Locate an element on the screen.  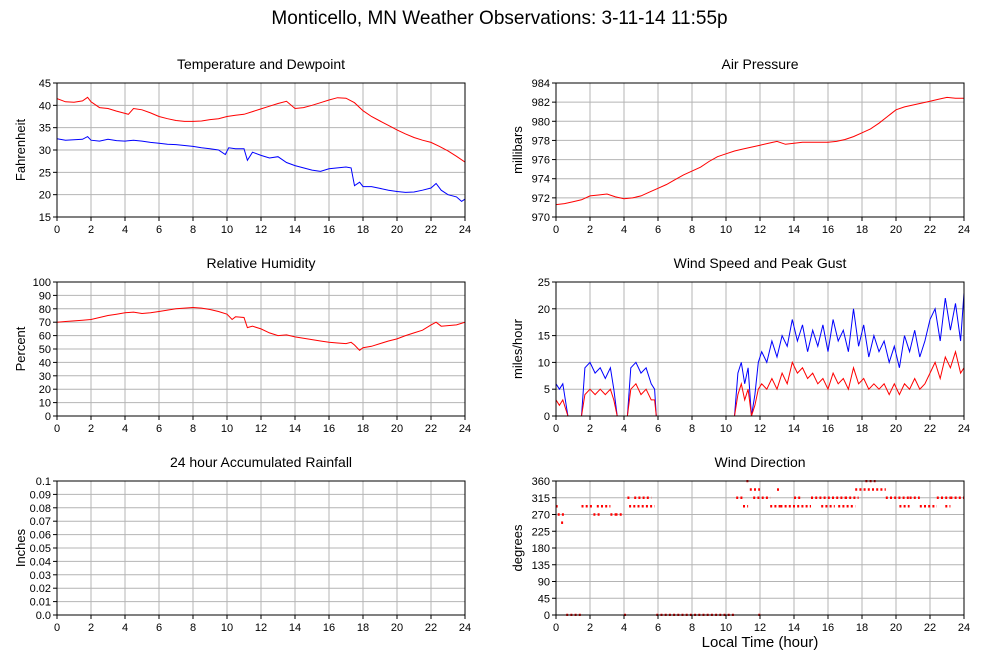
y-tick-label: 984 is located at coordinates (541, 84).